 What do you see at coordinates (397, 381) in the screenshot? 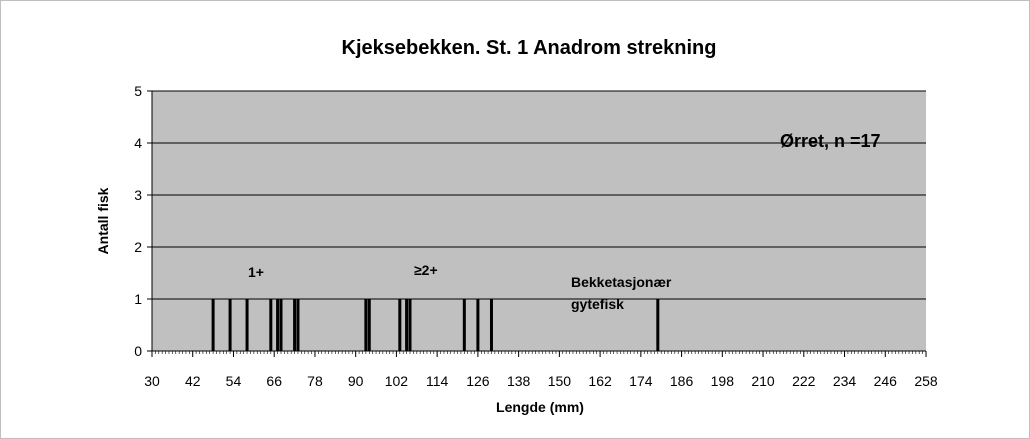
I see `x-tick-label: 102` at bounding box center [397, 381].